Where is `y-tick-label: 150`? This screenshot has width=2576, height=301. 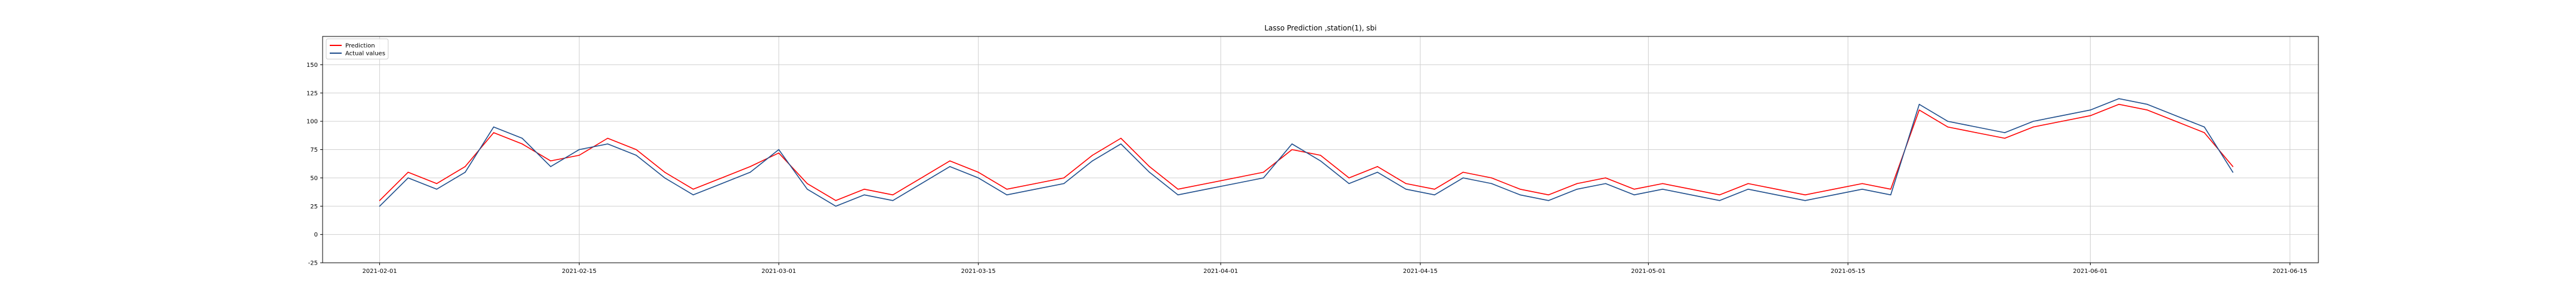 y-tick-label: 150 is located at coordinates (312, 65).